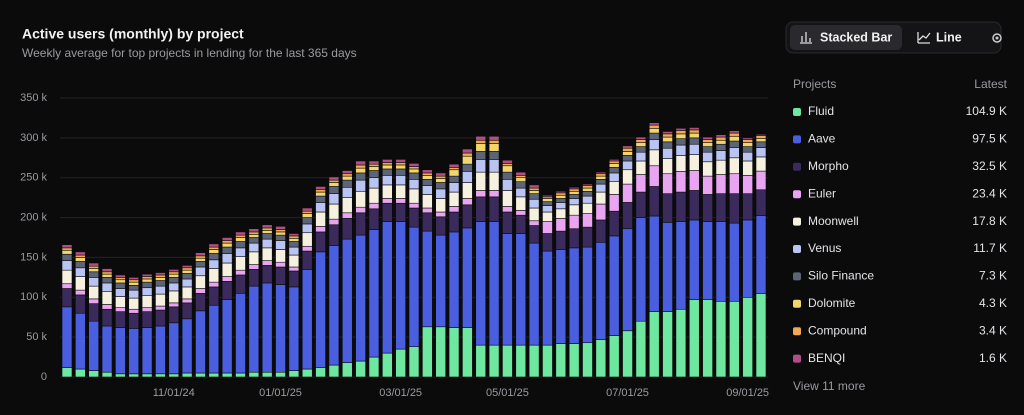 This screenshot has width=1024, height=415. Describe the element at coordinates (900, 248) in the screenshot. I see `legend-item: Venus 11.7 K` at that location.